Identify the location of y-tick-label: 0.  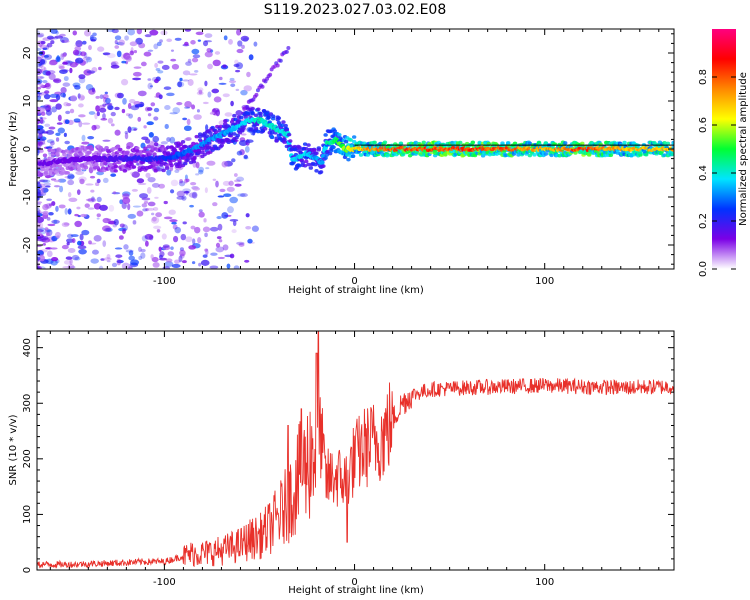
(27, 149).